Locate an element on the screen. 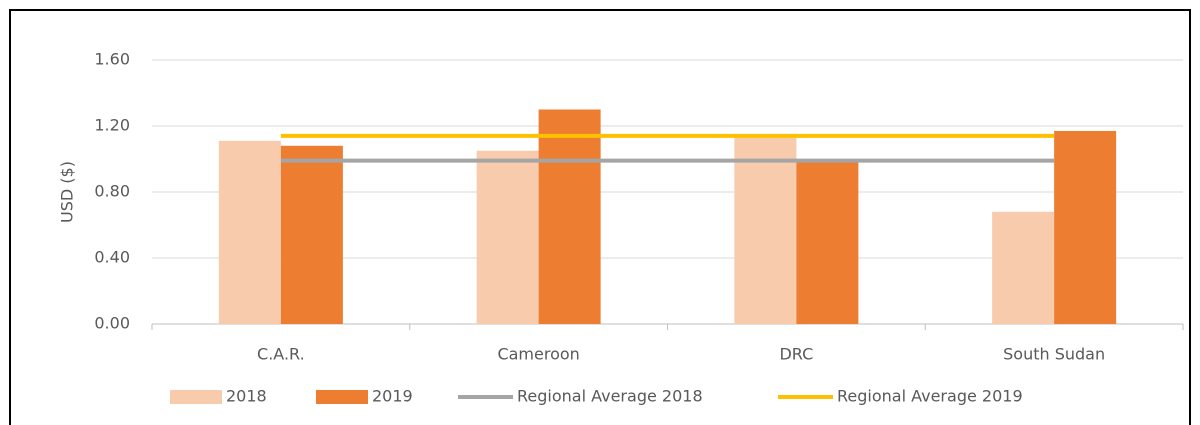 Image resolution: width=1200 pixels, height=425 pixels. x-tick-label: C.A.R. is located at coordinates (281, 354).